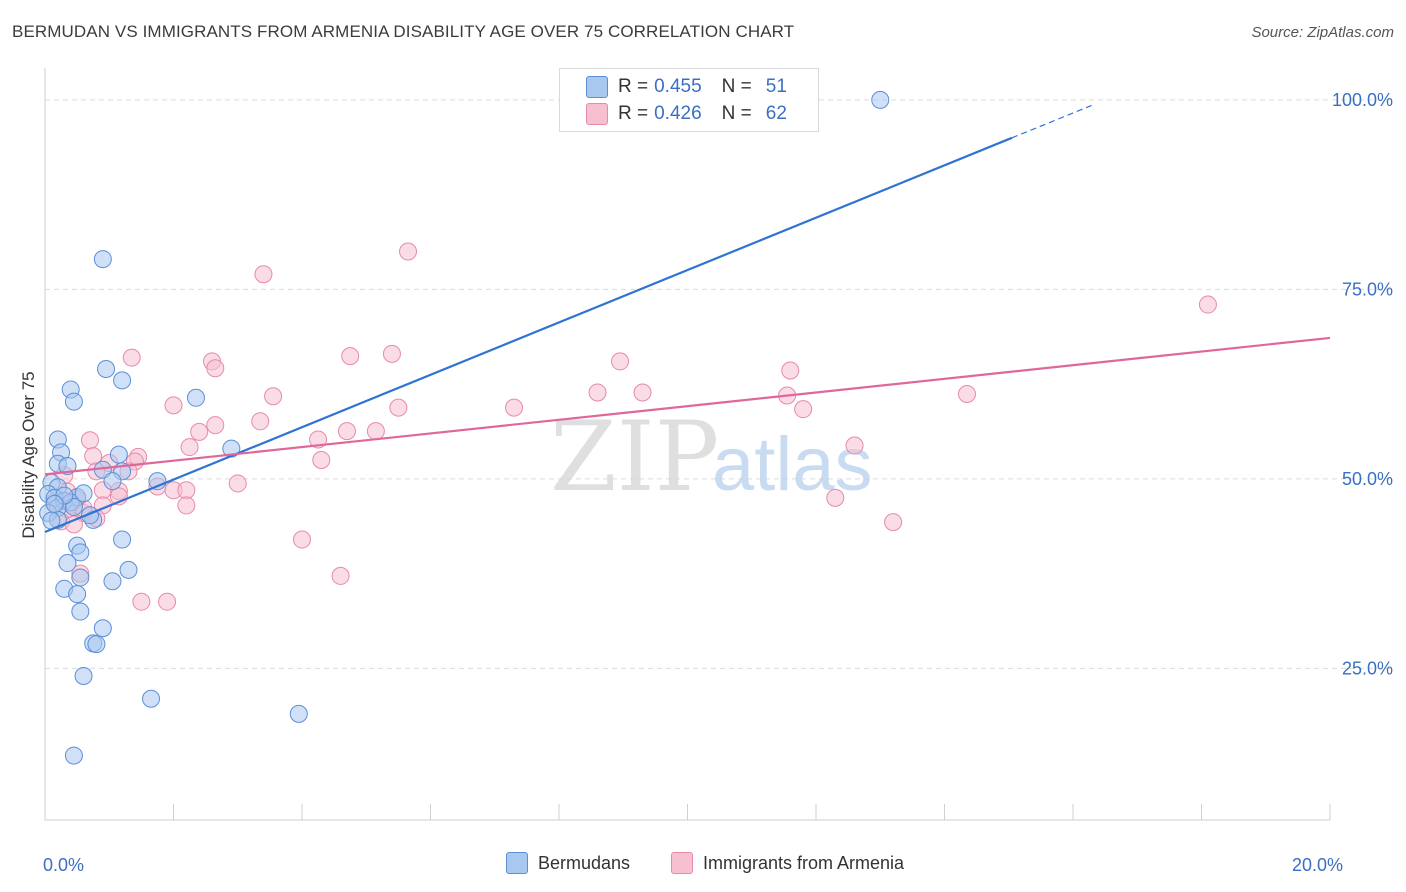  I want to click on armenia-trendline, so click(687, 406).